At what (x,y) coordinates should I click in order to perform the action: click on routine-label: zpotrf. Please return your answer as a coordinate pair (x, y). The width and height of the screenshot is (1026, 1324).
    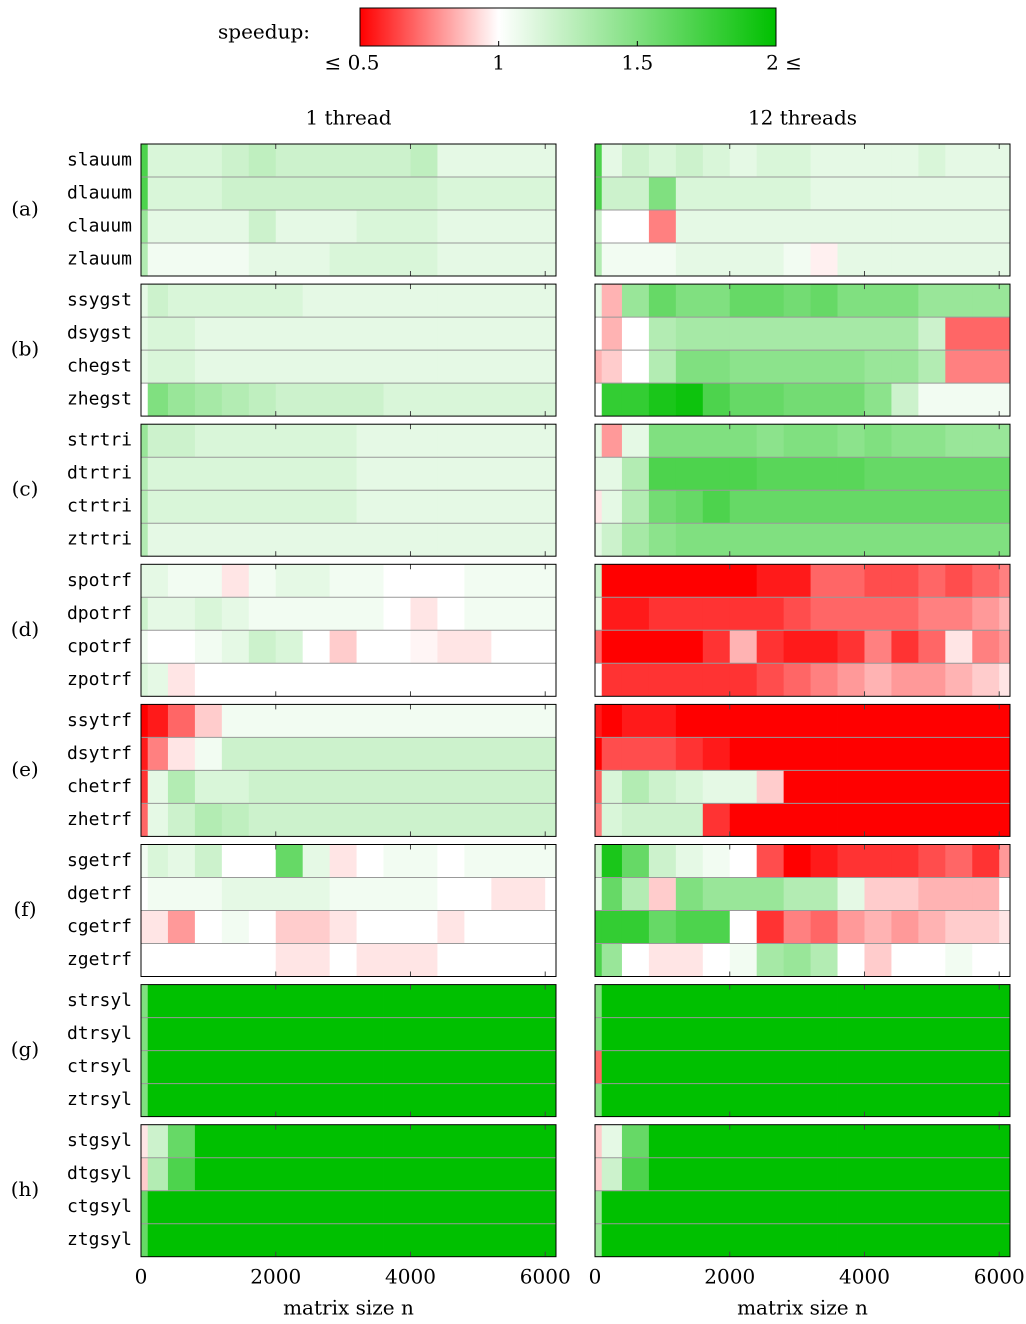
    Looking at the image, I should click on (99, 679).